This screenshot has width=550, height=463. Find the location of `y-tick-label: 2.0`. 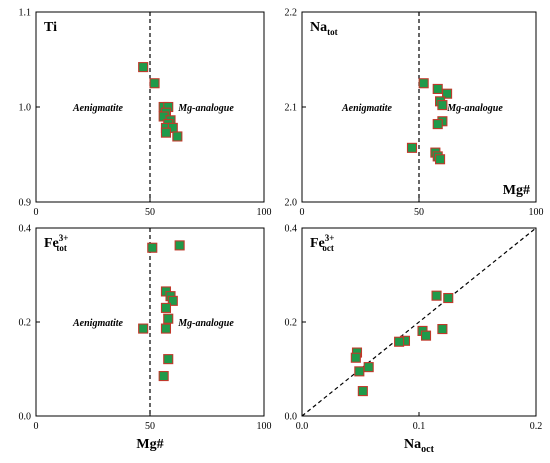

y-tick-label: 2.0 is located at coordinates (291, 203).